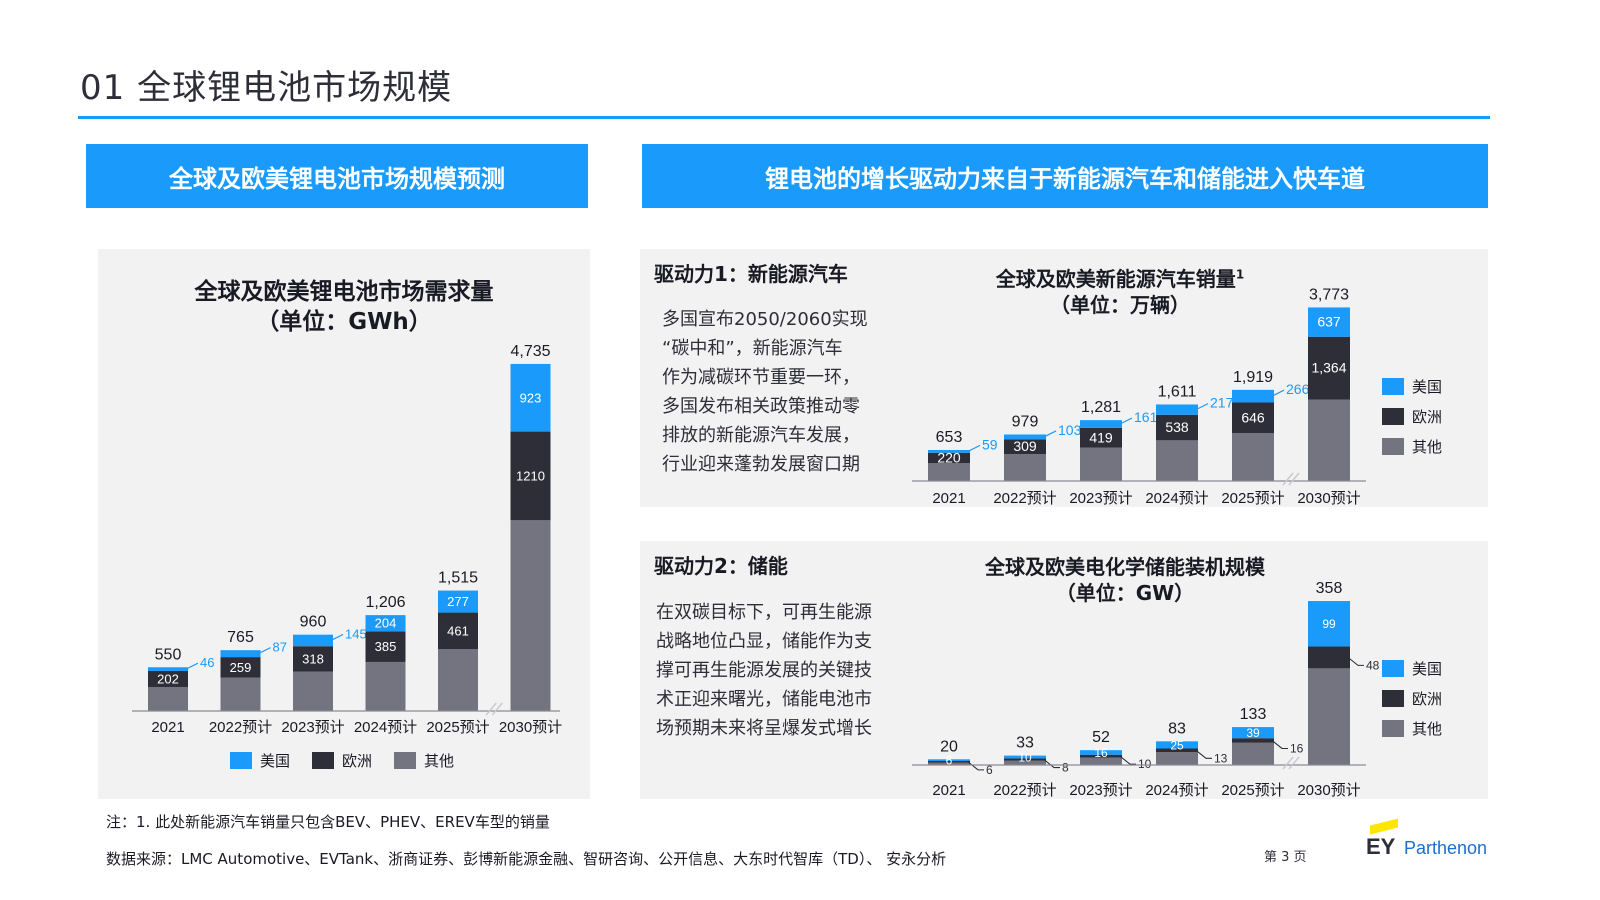 The width and height of the screenshot is (1600, 900). Describe the element at coordinates (1393, 386) in the screenshot. I see `legend-swatch-usa` at that location.